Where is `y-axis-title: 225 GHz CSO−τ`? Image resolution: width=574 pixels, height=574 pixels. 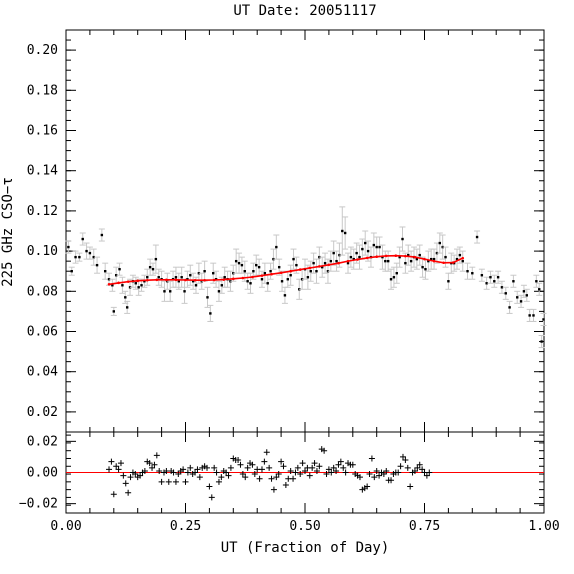
y-axis-title: 225 GHz CSO−τ is located at coordinates (8, 232).